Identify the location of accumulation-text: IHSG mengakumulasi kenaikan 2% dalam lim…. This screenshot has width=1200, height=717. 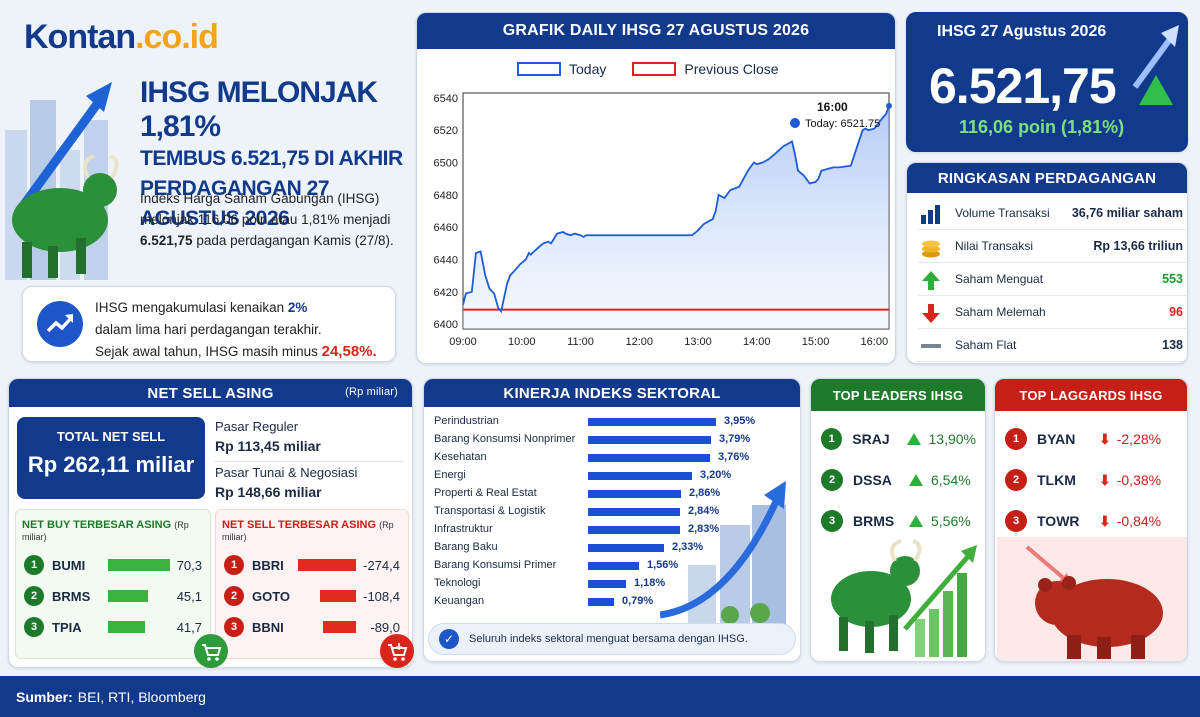
(236, 329).